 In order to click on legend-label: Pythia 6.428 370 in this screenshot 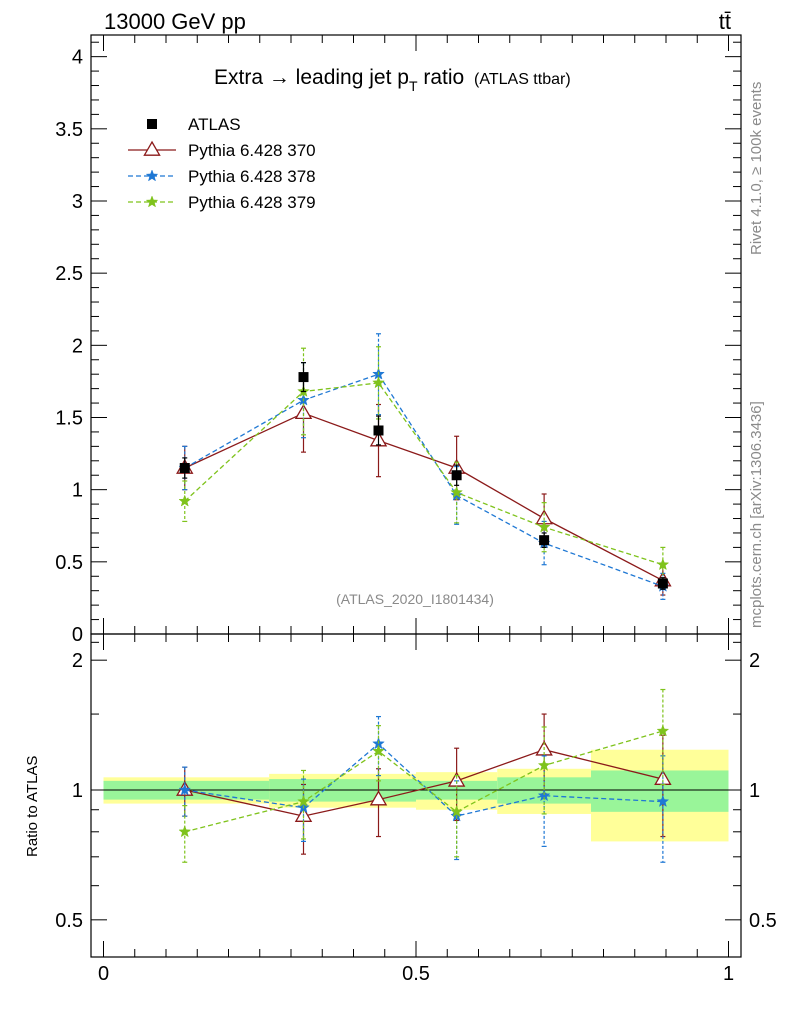, I will do `click(252, 150)`.